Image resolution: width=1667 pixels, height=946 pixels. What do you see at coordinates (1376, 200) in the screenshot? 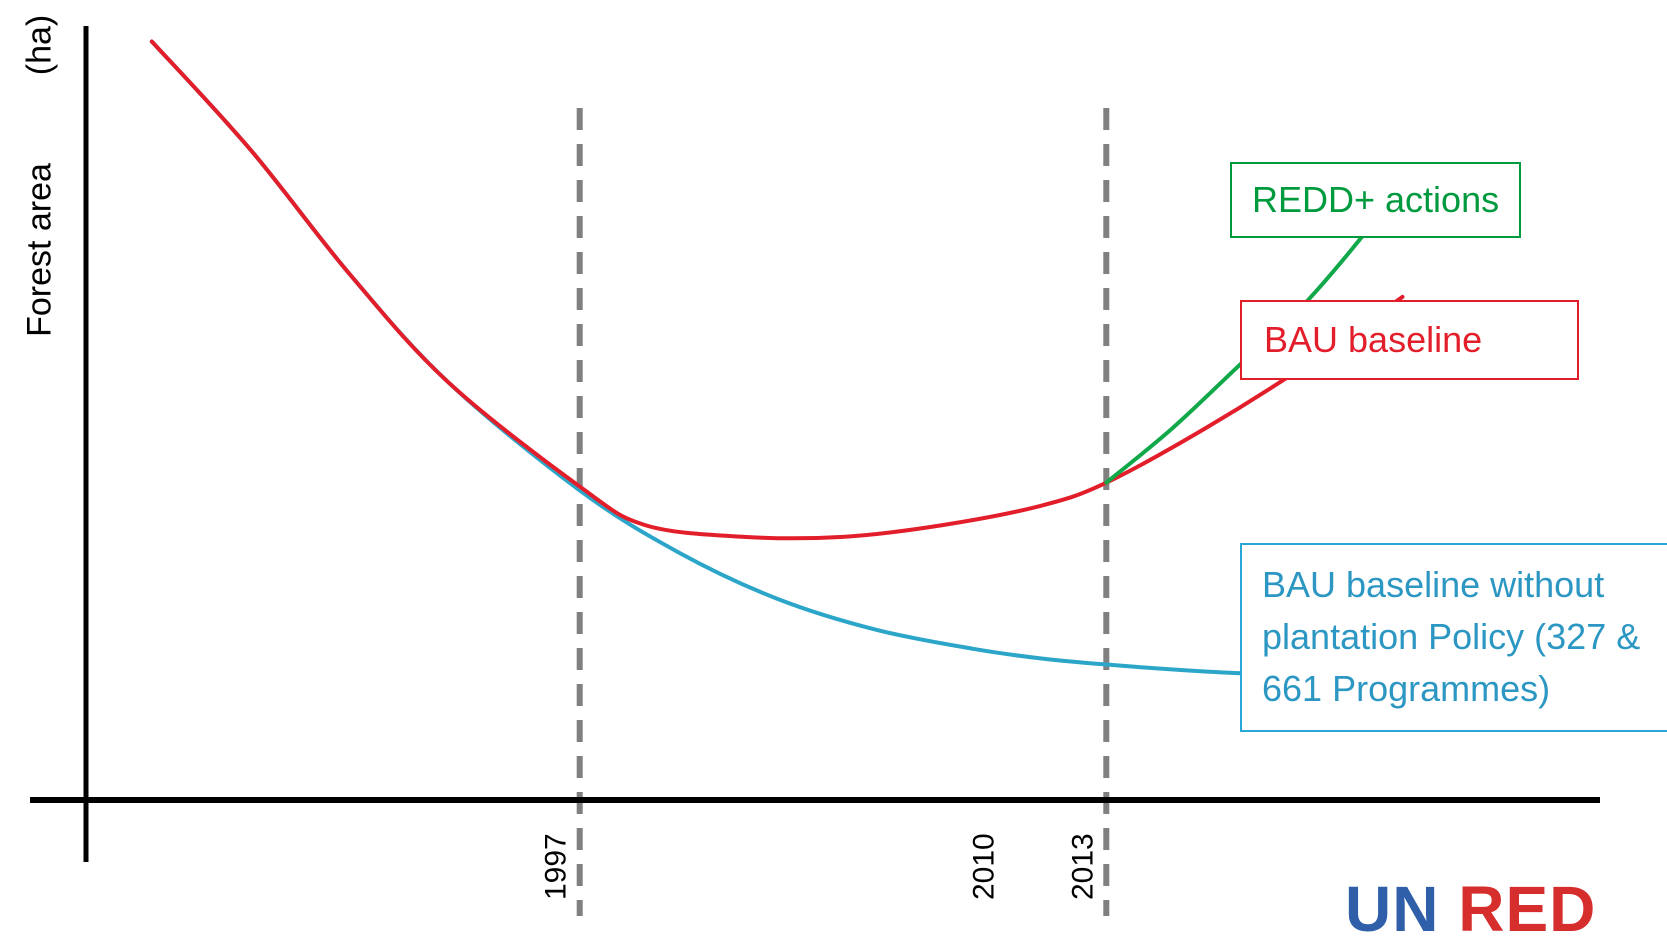
I see `legend-redd-actions: REDD+ actions` at bounding box center [1376, 200].